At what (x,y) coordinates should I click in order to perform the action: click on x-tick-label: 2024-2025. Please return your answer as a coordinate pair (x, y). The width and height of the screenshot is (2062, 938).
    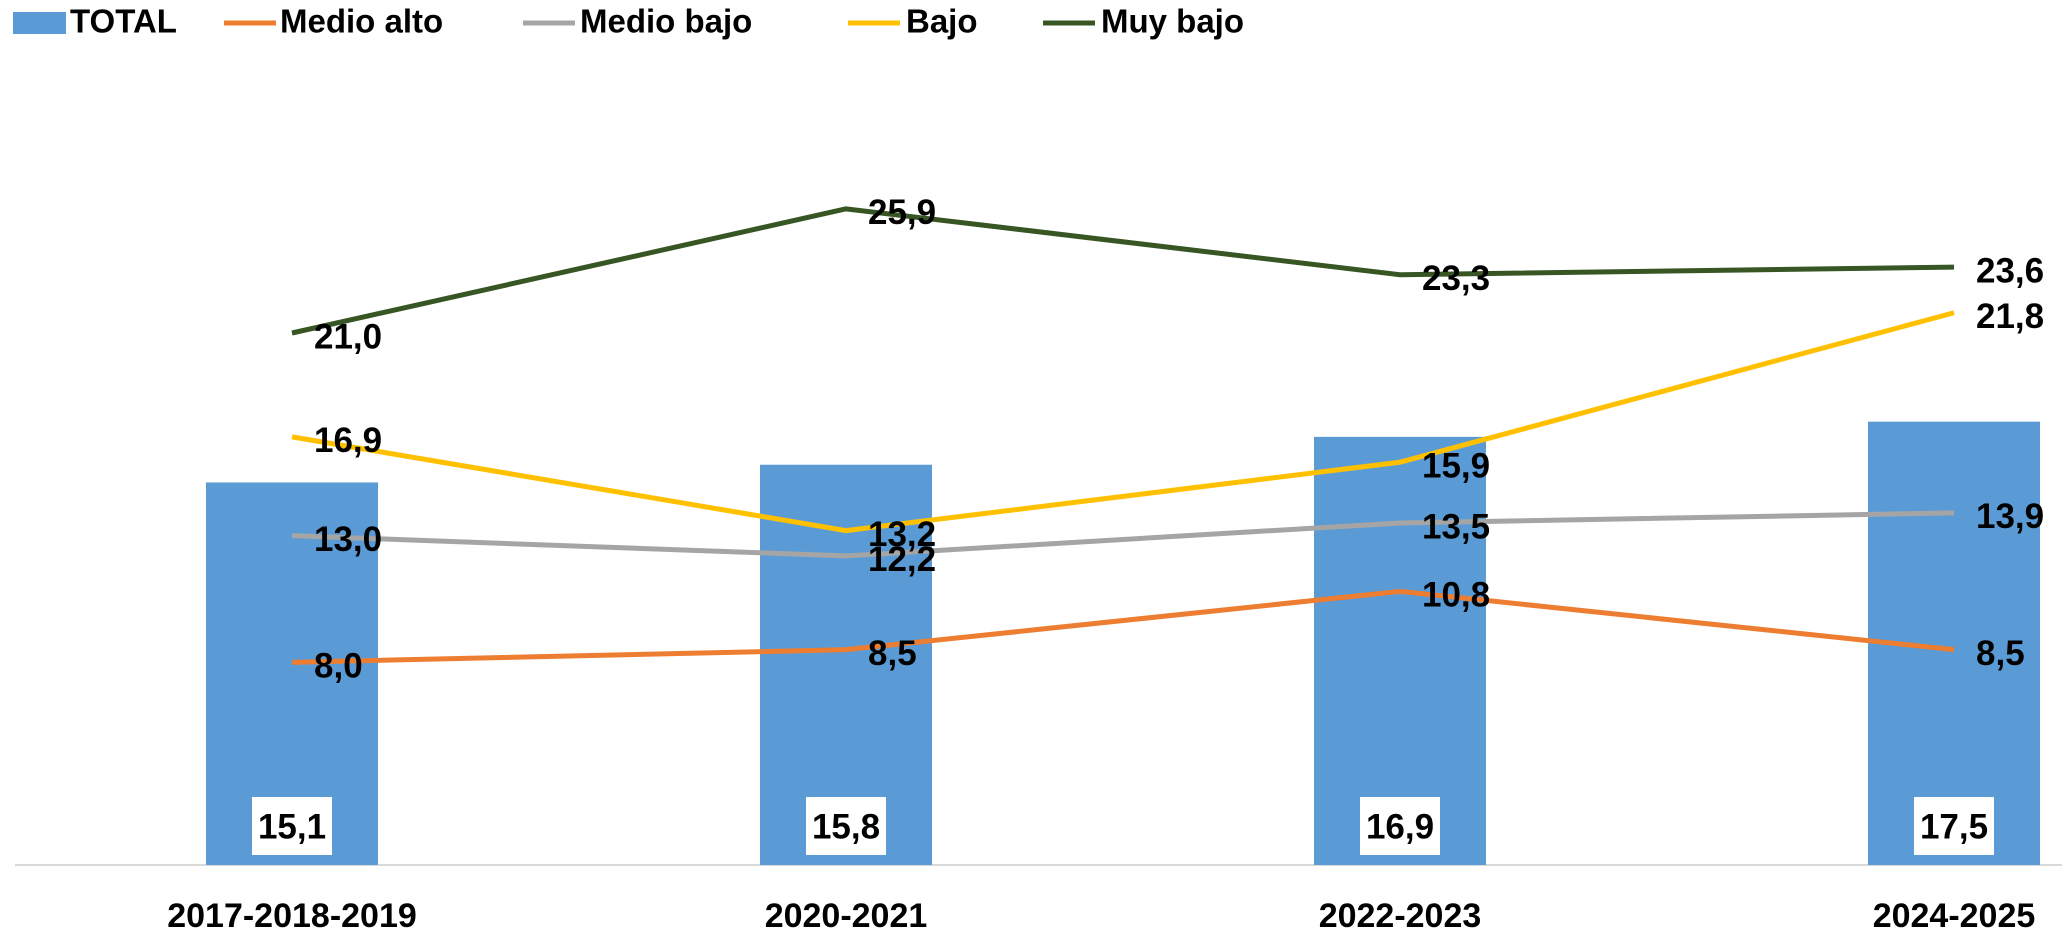
    Looking at the image, I should click on (1954, 916).